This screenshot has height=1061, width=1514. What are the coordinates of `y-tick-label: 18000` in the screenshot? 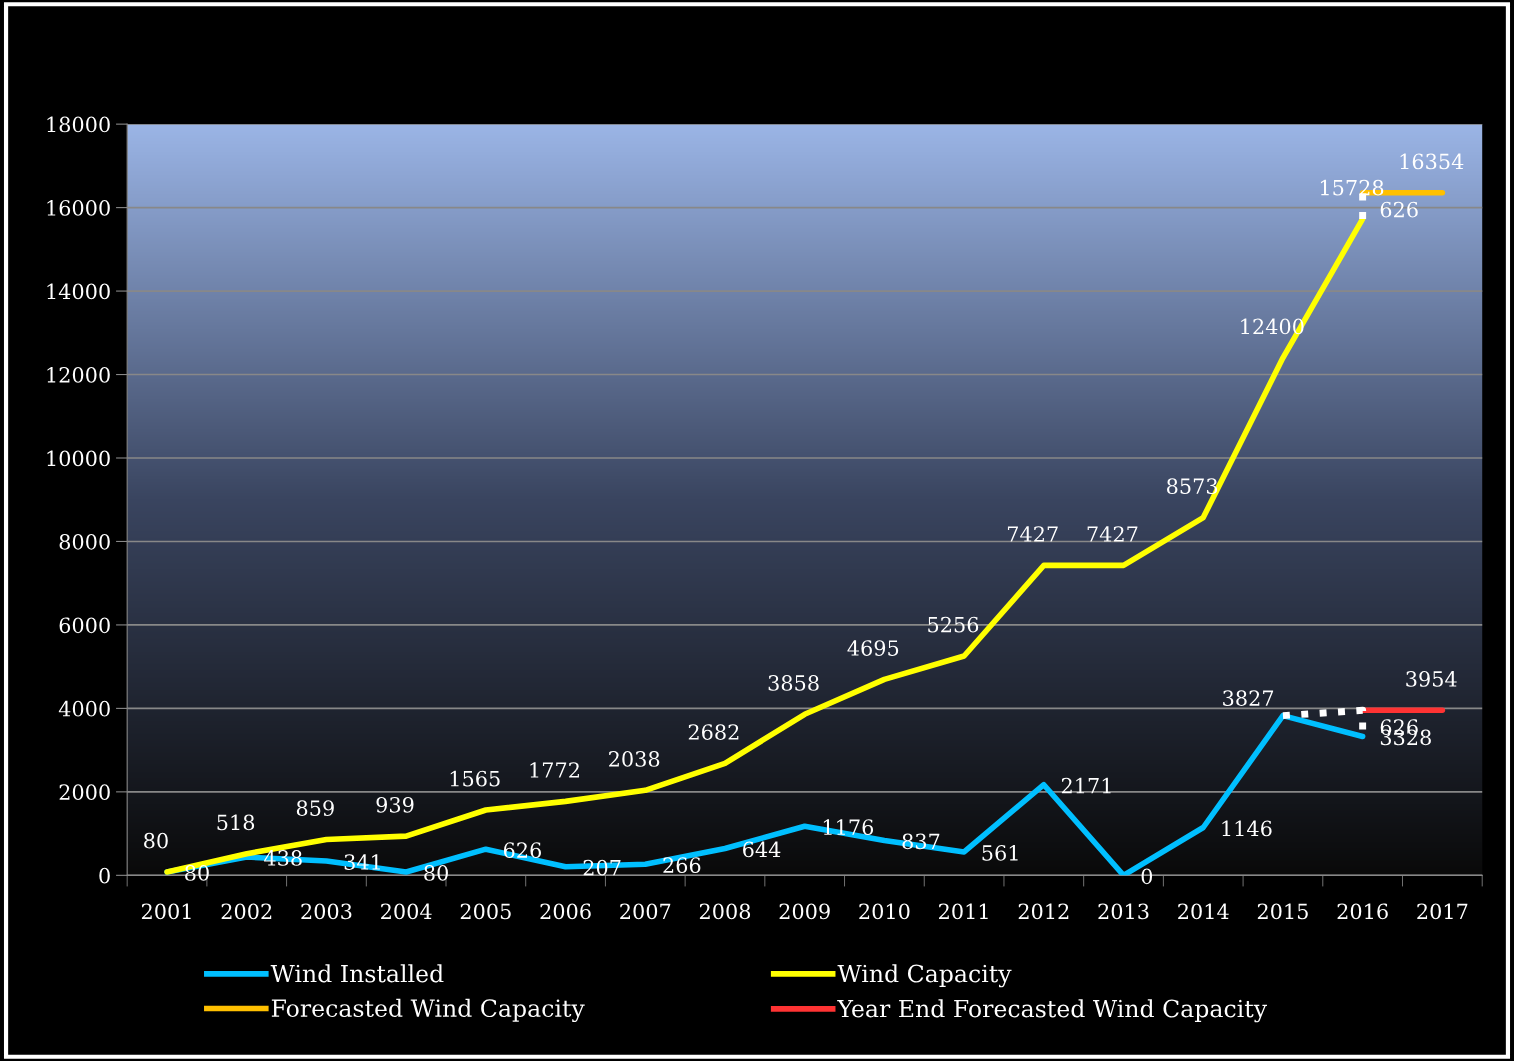 It's located at (78, 124).